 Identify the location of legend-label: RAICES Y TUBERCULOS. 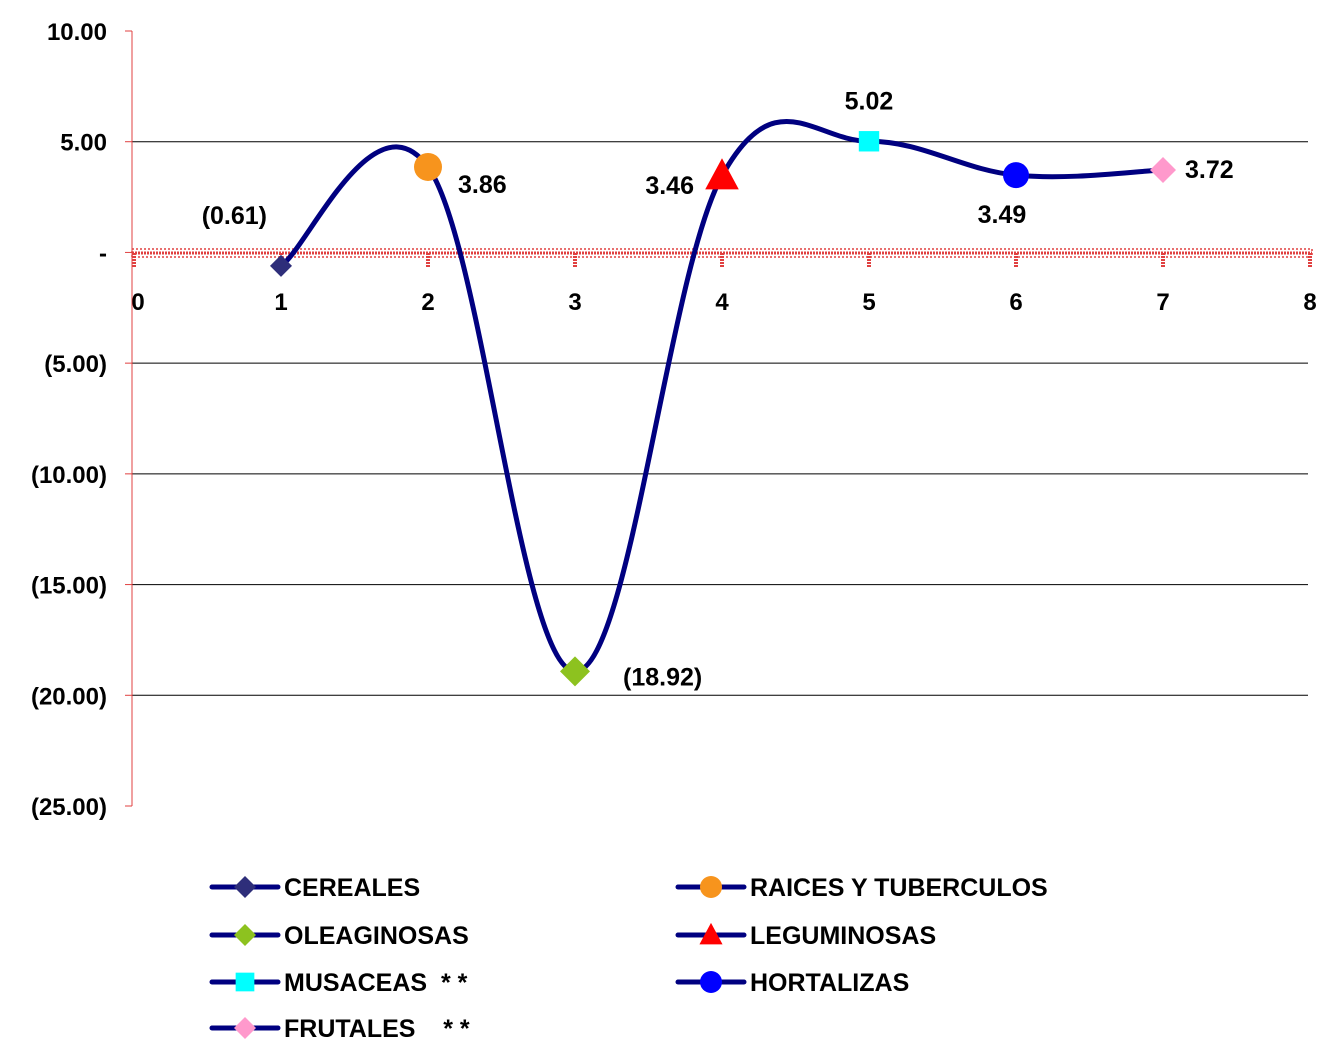
(899, 888).